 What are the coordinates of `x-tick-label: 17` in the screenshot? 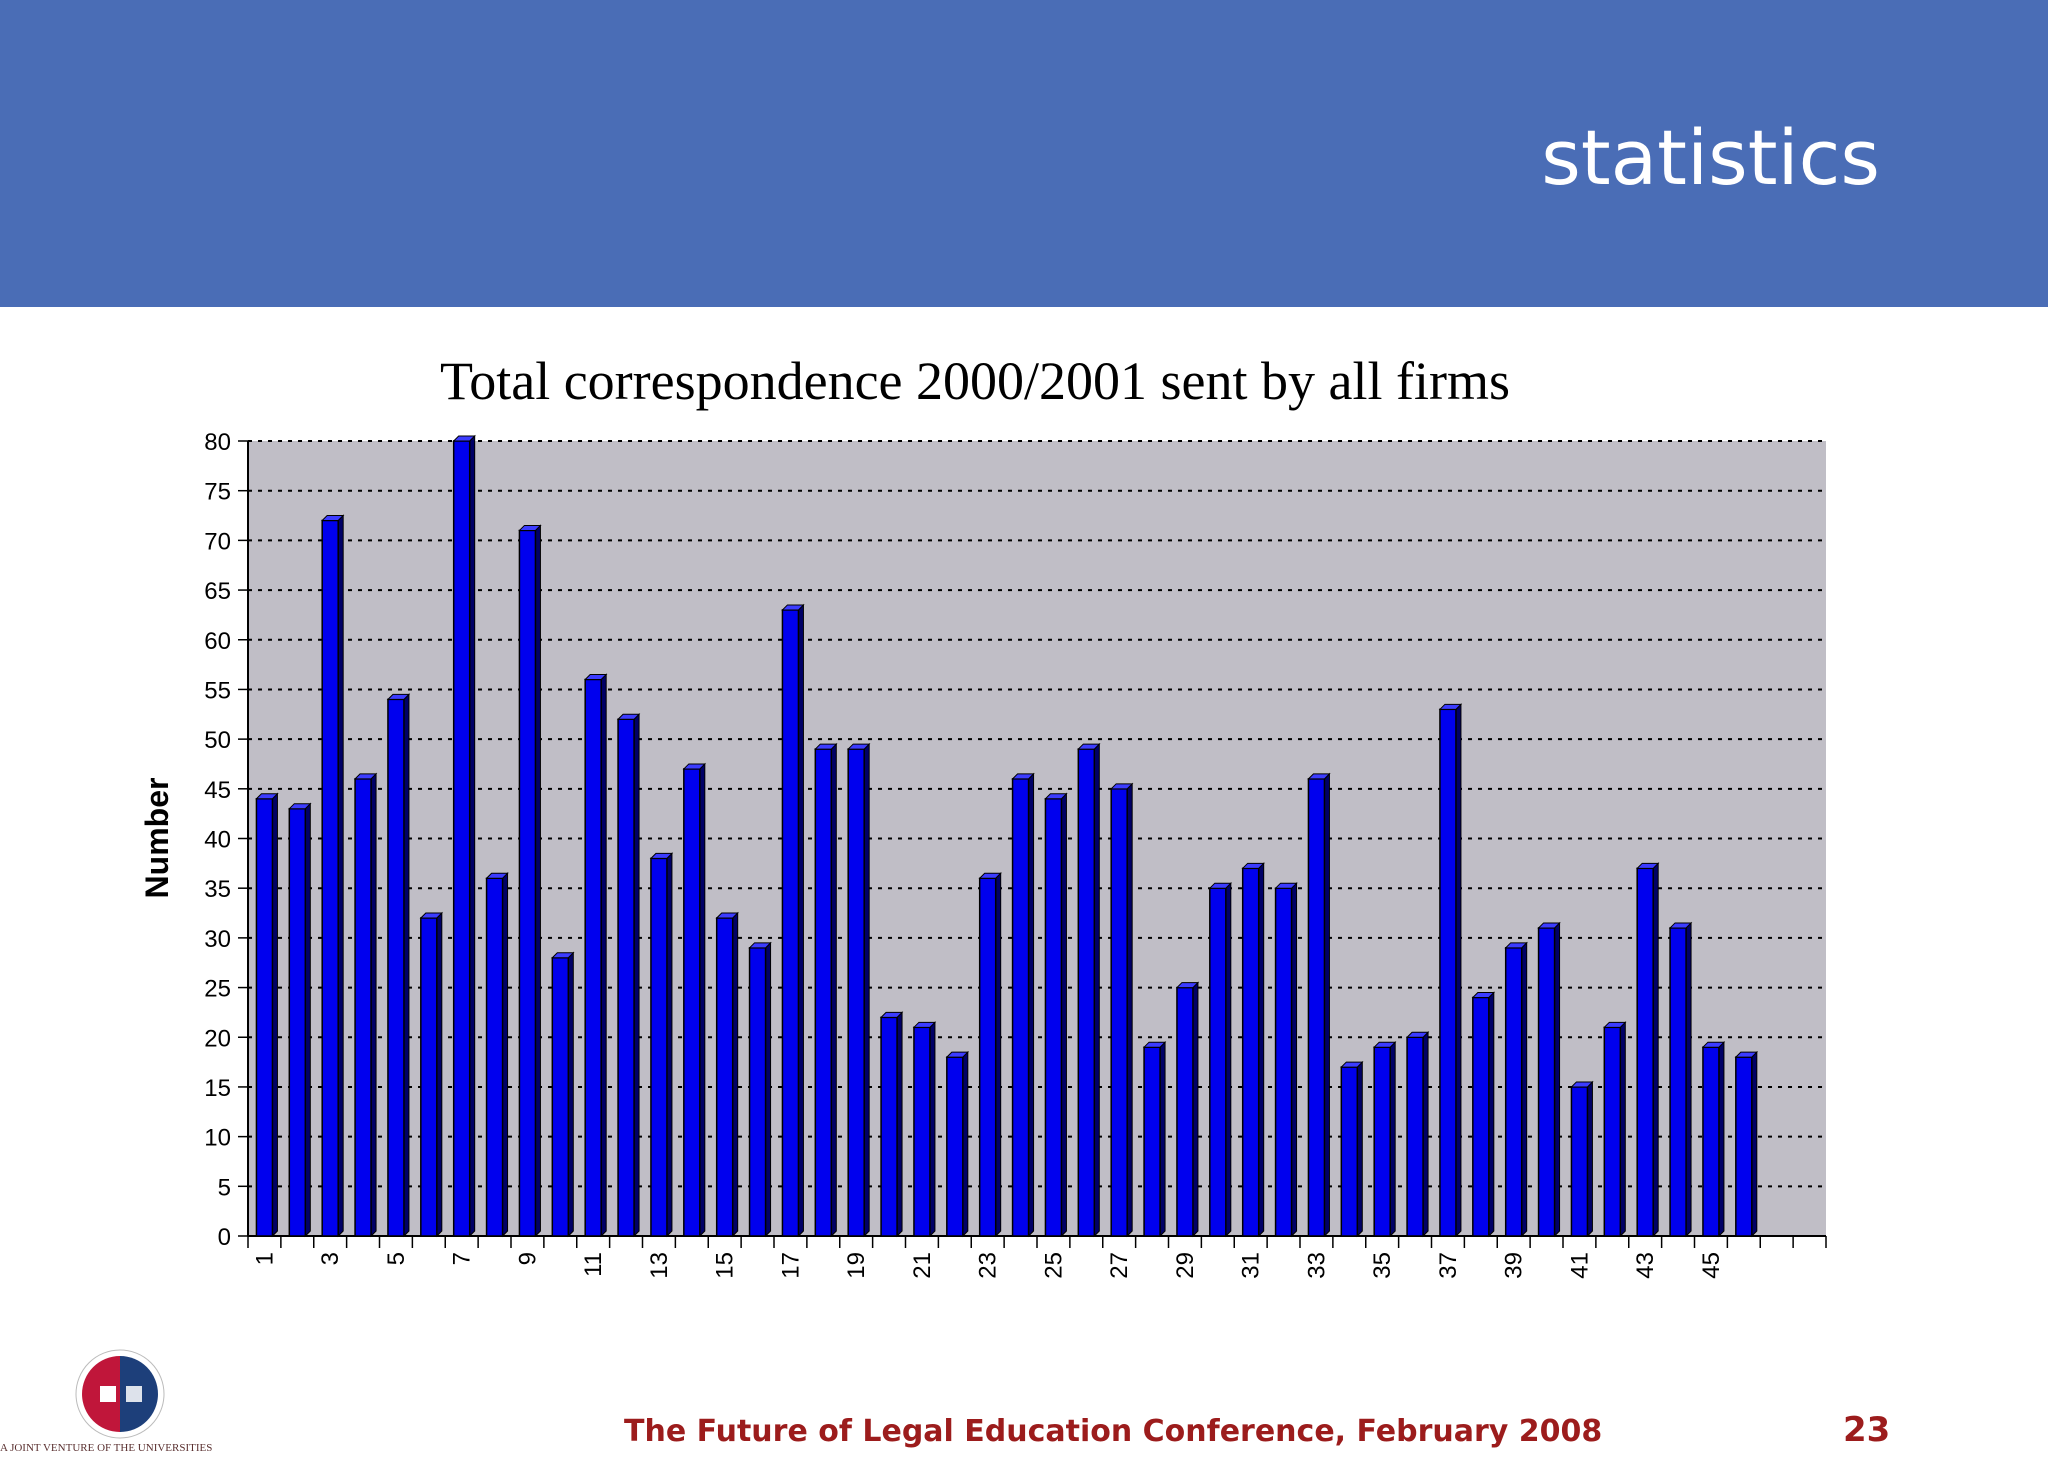 It's located at (790, 1265).